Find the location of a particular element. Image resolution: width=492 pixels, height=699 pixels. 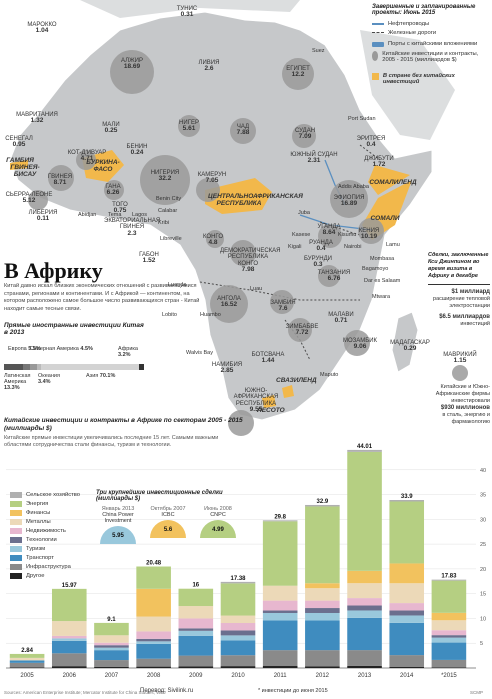

city-kribi: Kribi is located at coordinates (164, 223).